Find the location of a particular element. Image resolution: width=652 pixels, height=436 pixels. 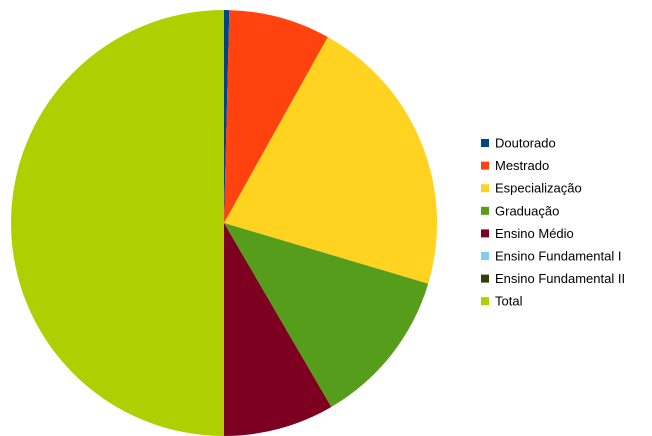

legend-label-5: Ensino Fundamental I is located at coordinates (558, 256).